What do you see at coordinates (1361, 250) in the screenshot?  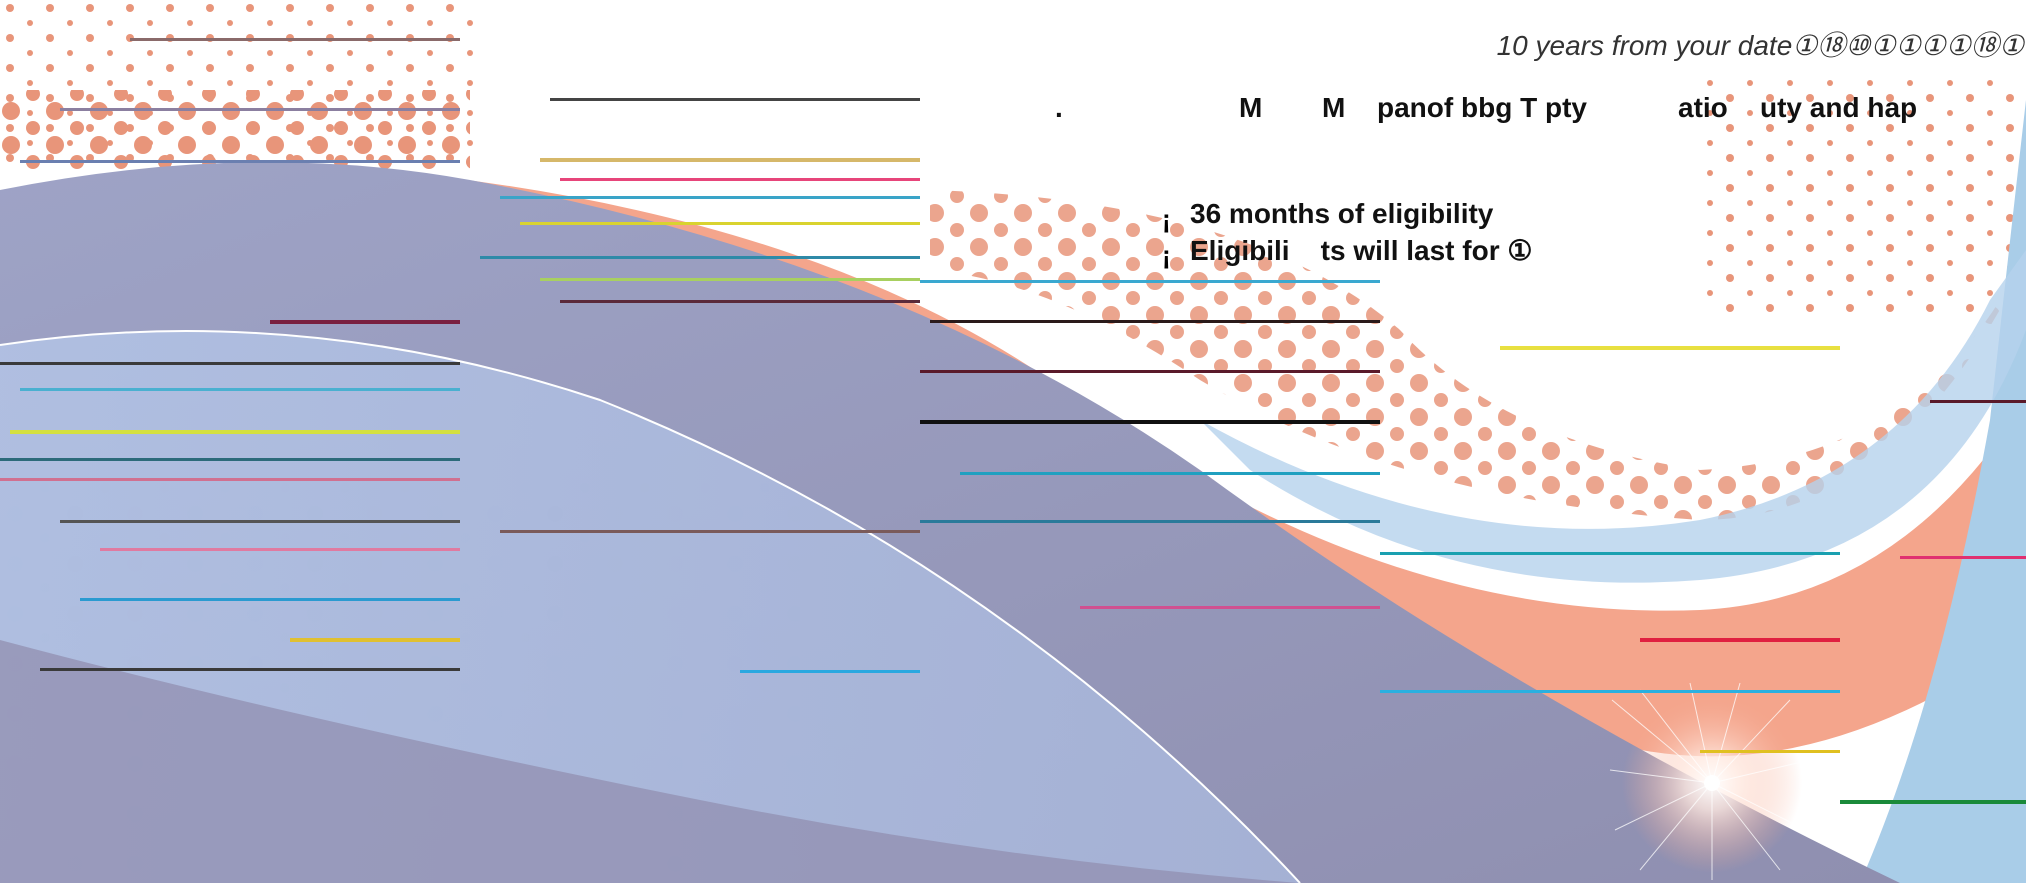 I see `bullet-eligibility-duration: Eligibili ts will last for ①` at bounding box center [1361, 250].